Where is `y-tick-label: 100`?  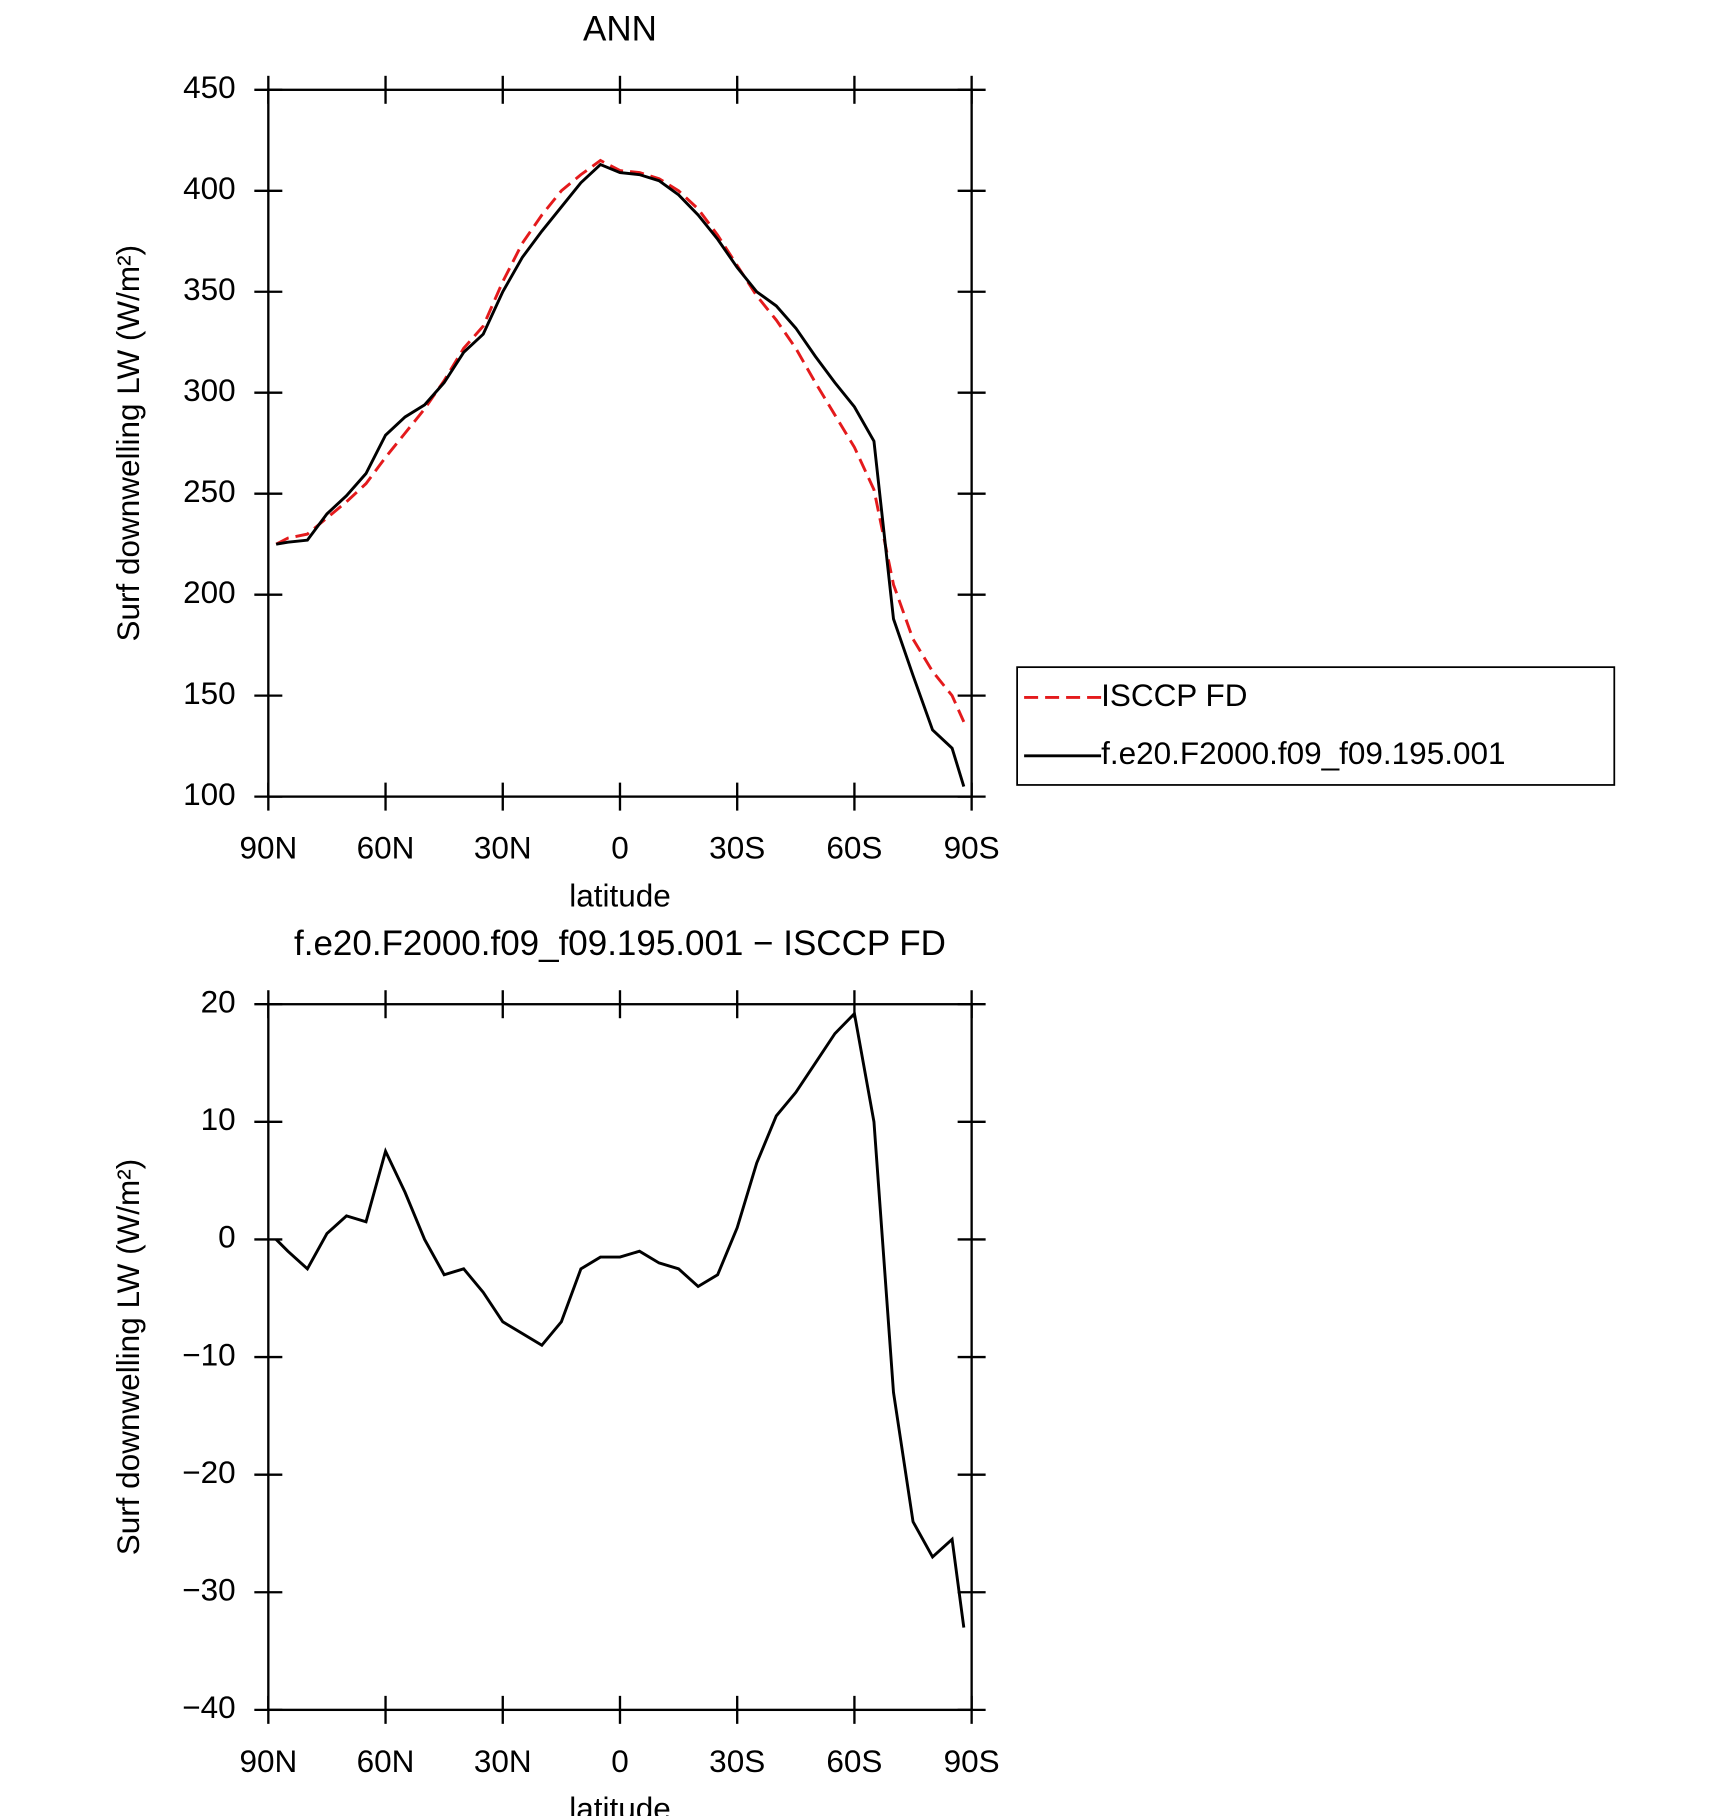
y-tick-label: 100 is located at coordinates (209, 794).